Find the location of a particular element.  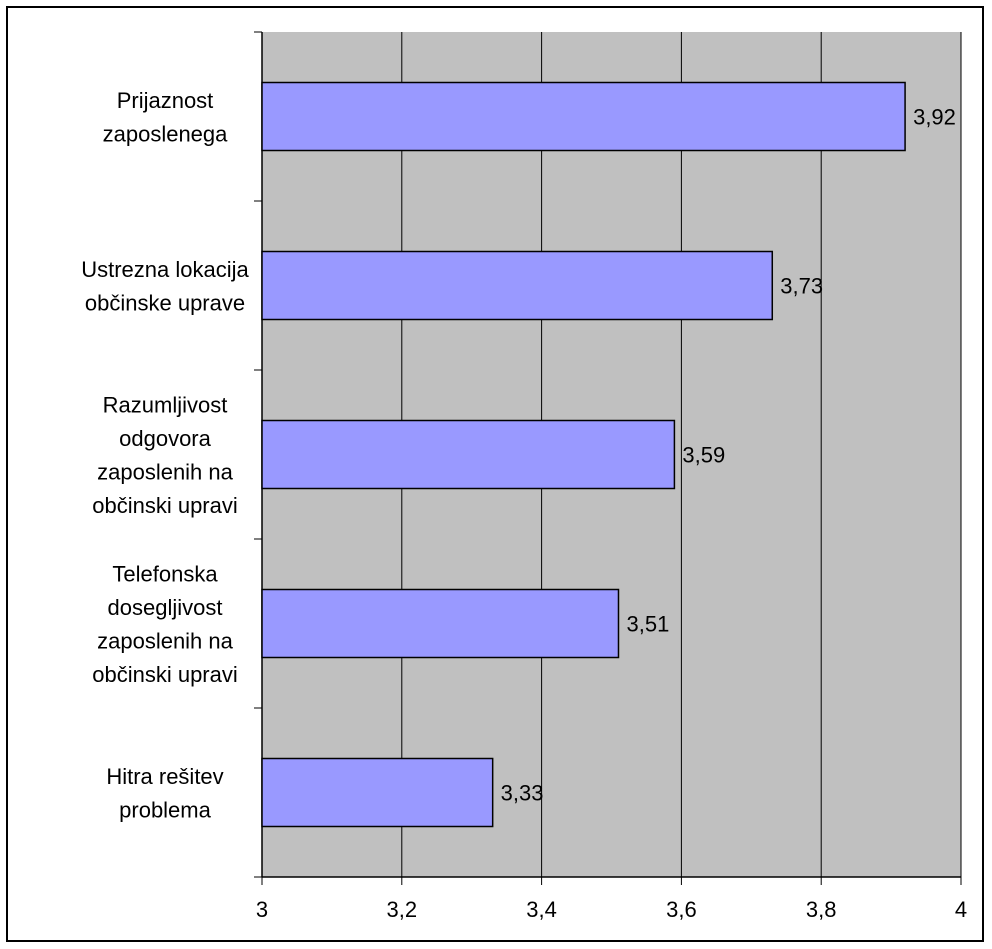

category-label-line: Telefonska is located at coordinates (165, 573).